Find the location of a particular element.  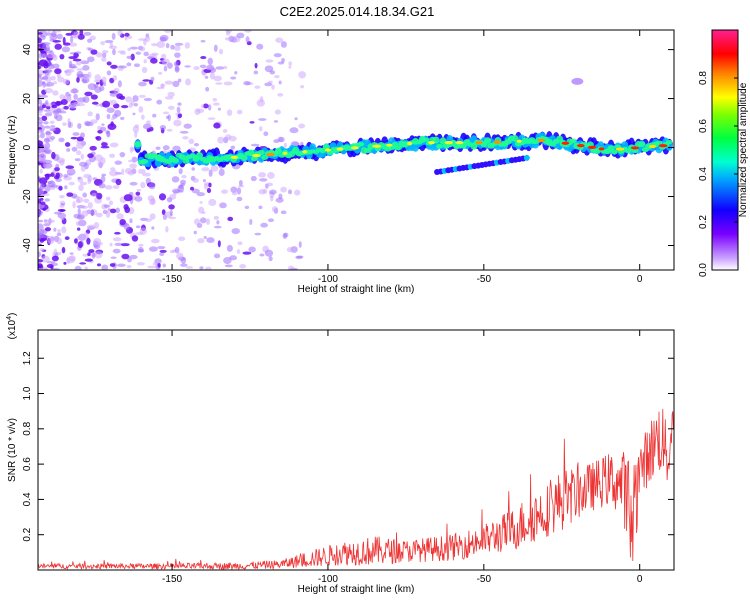

spectrogram-x-tick-label: 0 is located at coordinates (640, 279).